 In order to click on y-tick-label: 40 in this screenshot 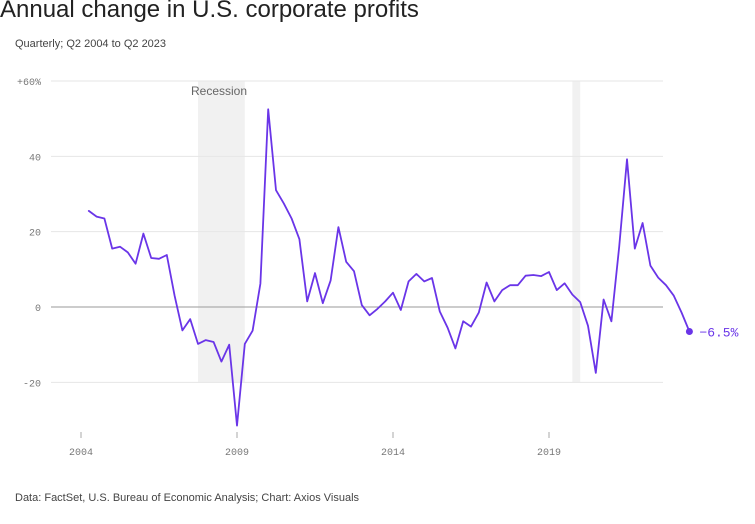, I will do `click(35, 158)`.